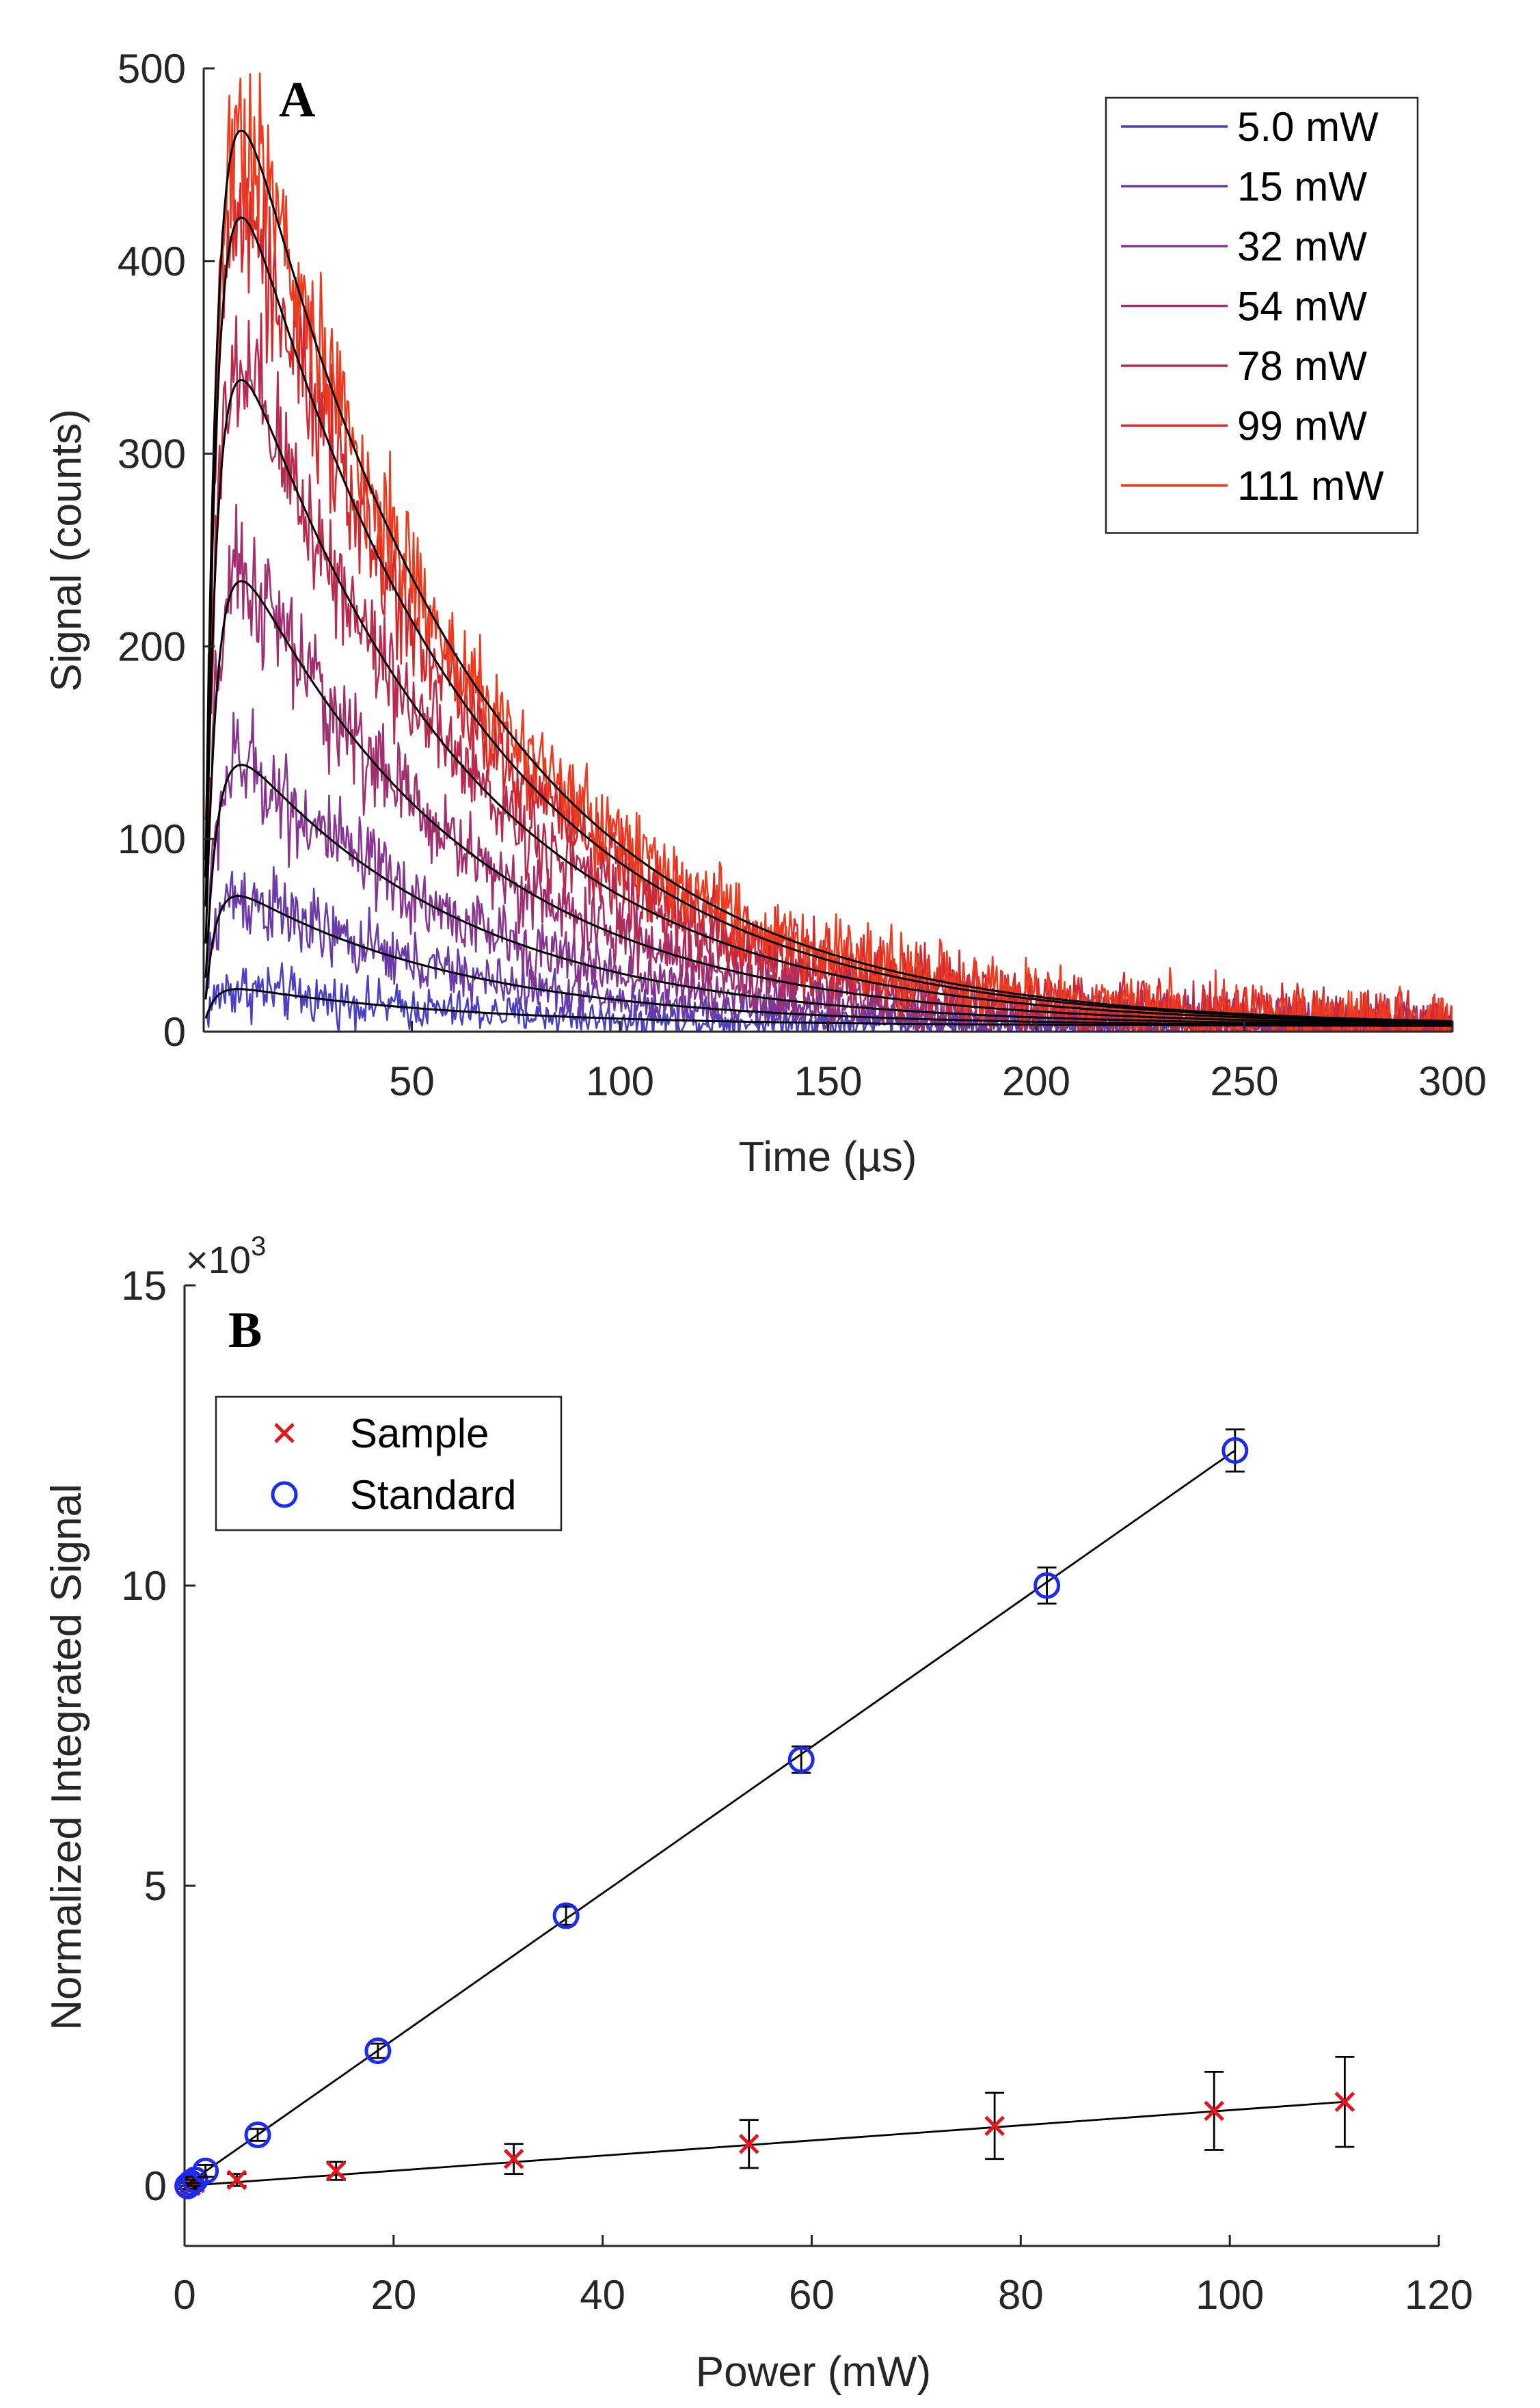 The height and width of the screenshot is (2408, 1540). What do you see at coordinates (245, 1330) in the screenshot?
I see `panel-b-letter: B` at bounding box center [245, 1330].